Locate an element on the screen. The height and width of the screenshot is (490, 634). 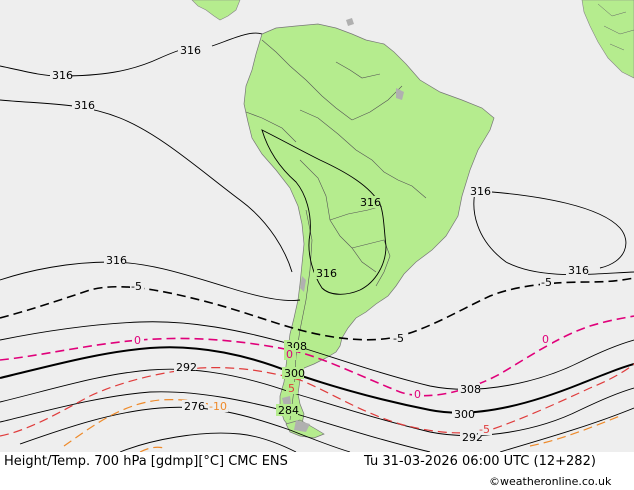
label-temp-m5-d-text: -5 is located at coordinates (484, 429).